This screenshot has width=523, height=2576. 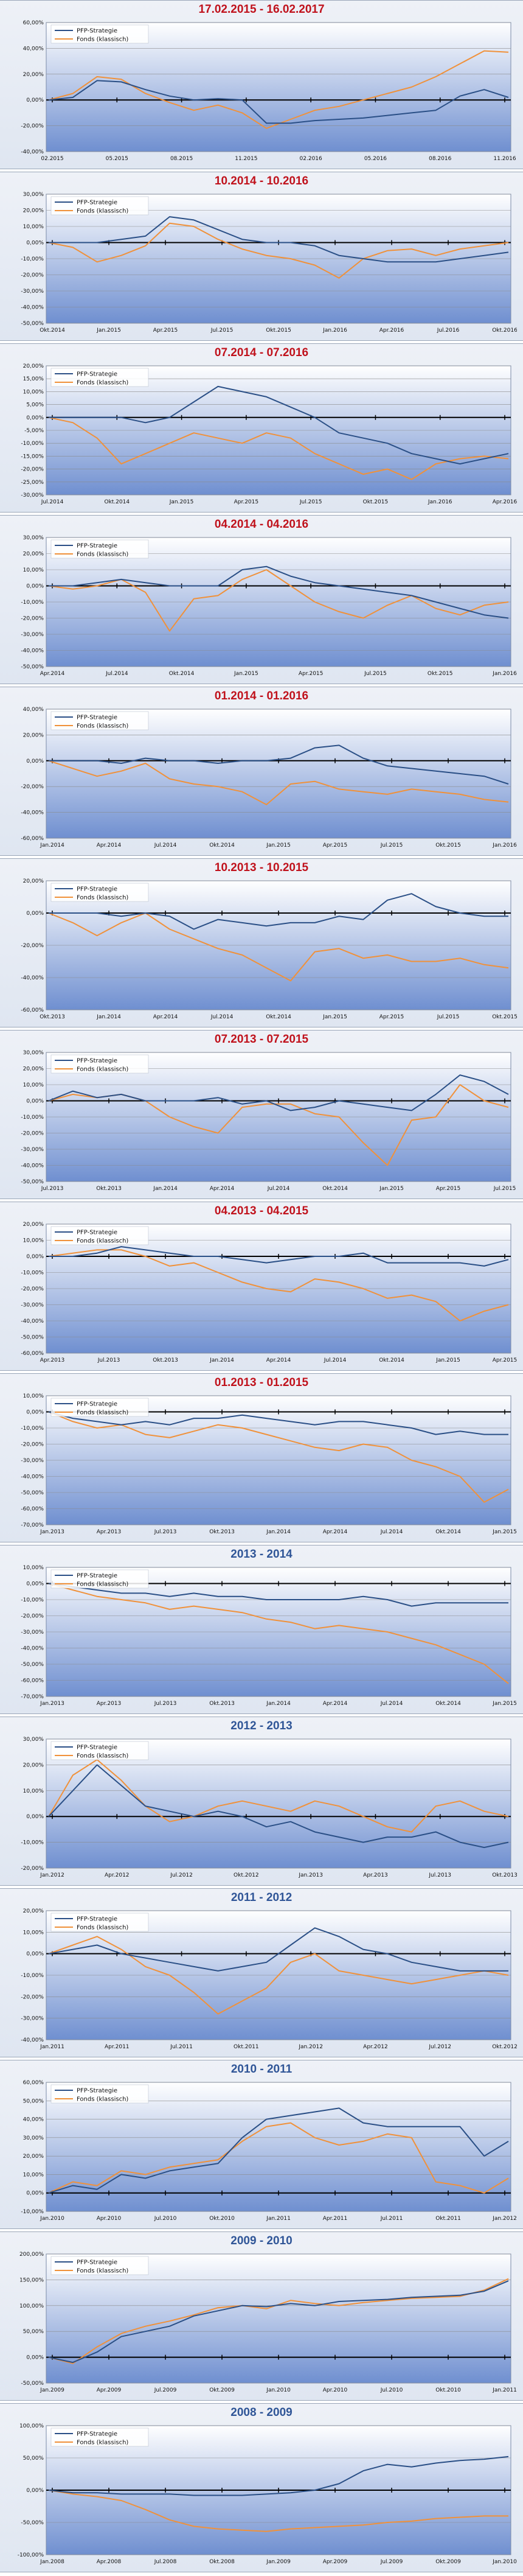 What do you see at coordinates (392, 1704) in the screenshot?
I see `x-tick-label: Jul.2014` at bounding box center [392, 1704].